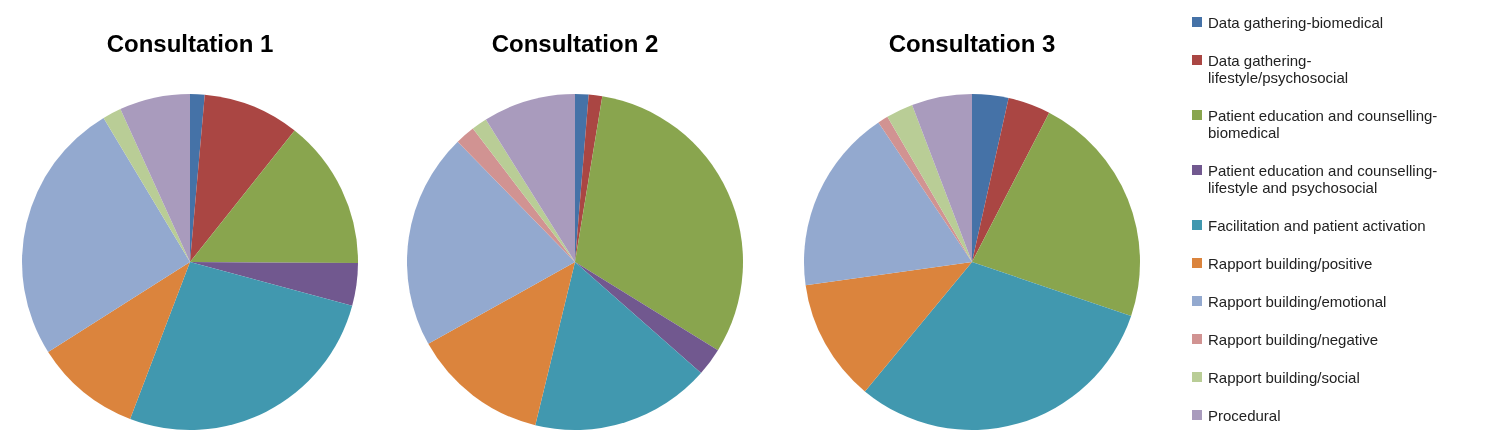  I want to click on chart-title: Consultation 3, so click(972, 43).